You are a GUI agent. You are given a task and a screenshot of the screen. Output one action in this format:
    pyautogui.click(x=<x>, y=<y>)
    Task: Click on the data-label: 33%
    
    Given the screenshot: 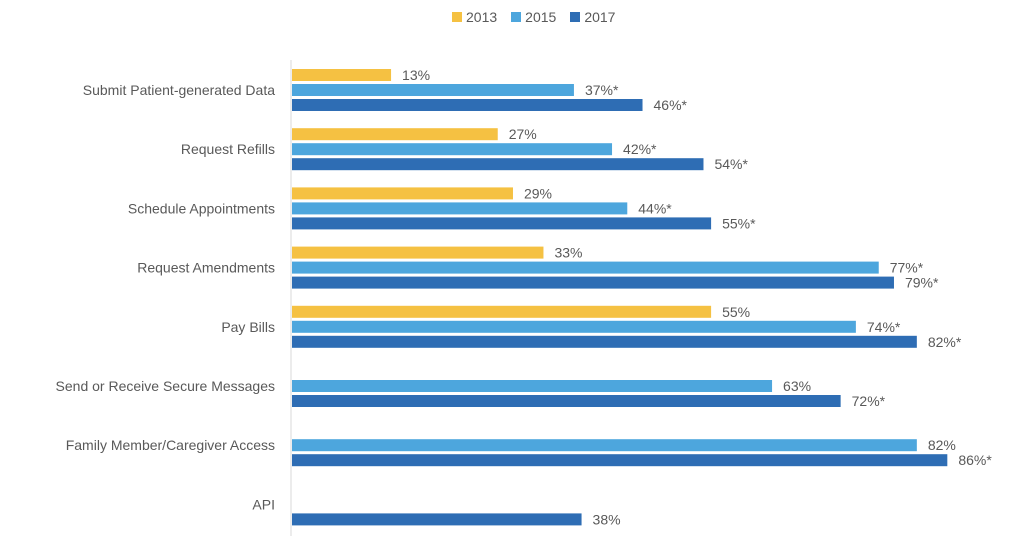 What is the action you would take?
    pyautogui.click(x=568, y=253)
    